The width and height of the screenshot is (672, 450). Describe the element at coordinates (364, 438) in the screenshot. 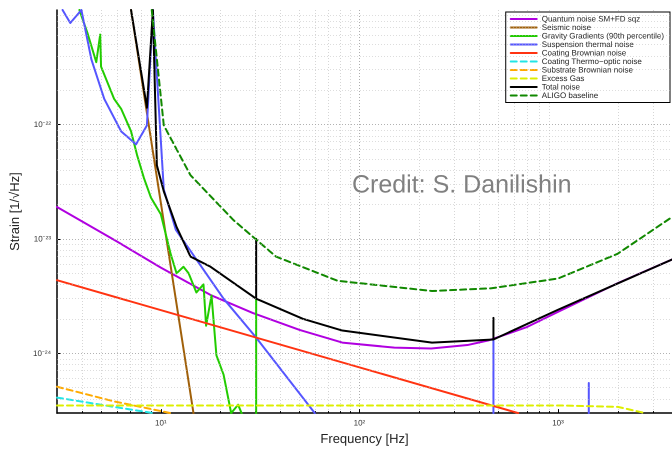

I see `x-axis-title: Frequency [Hz]` at that location.